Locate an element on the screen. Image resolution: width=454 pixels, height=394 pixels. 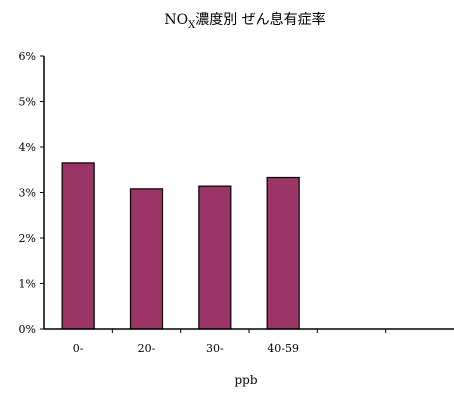
chart-title-subscript: X is located at coordinates (192, 25).